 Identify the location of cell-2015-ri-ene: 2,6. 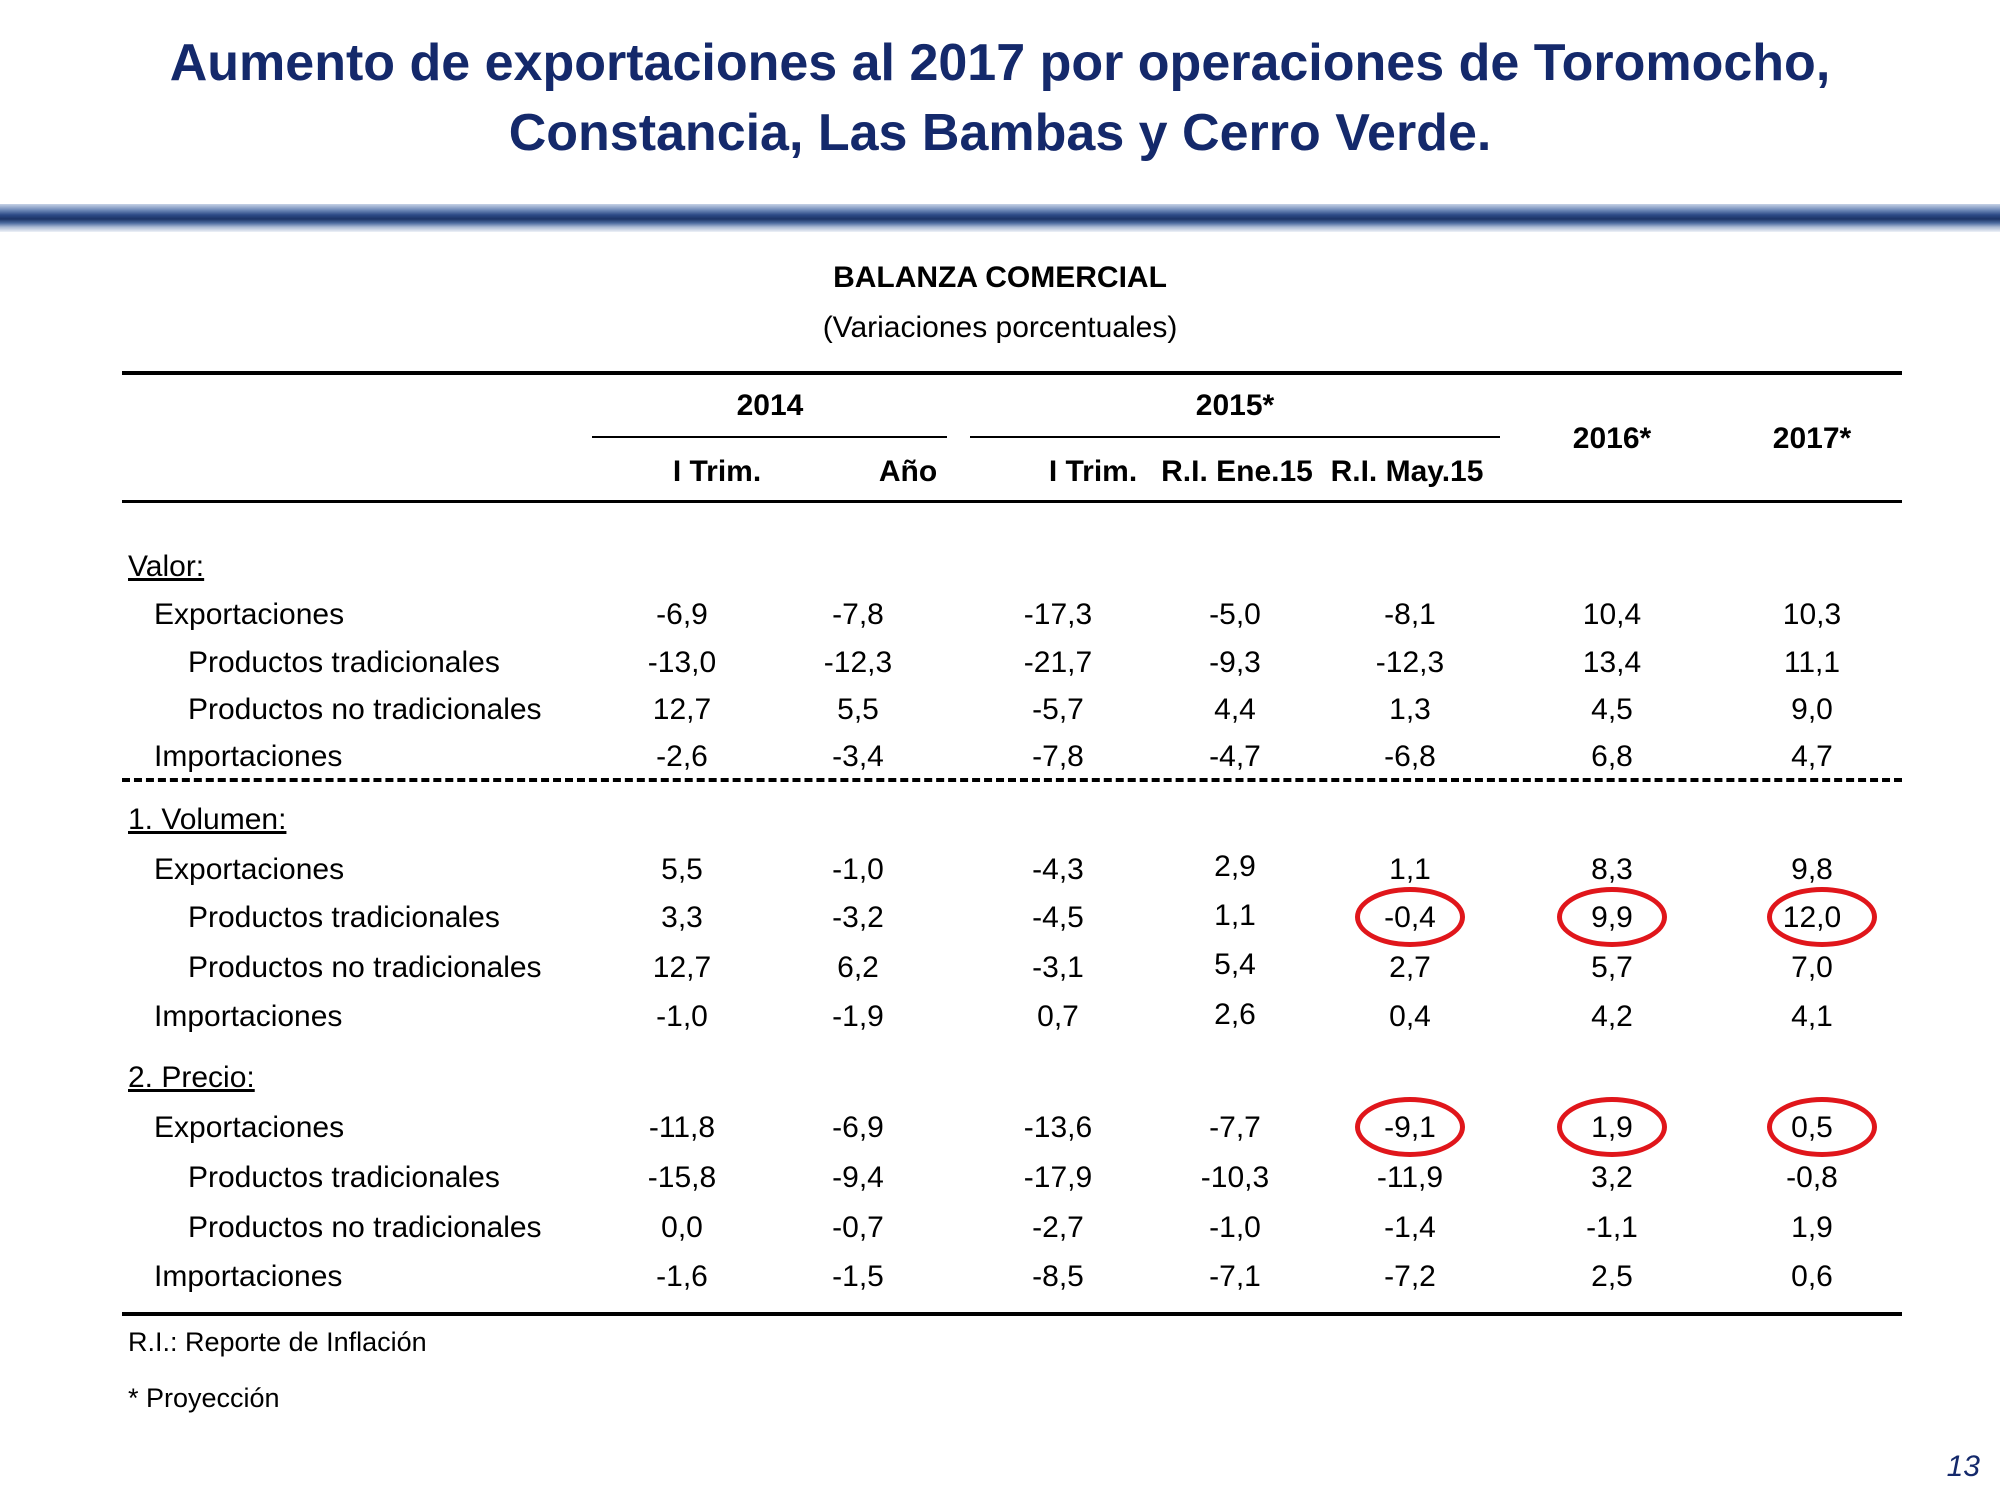
(1235, 1014).